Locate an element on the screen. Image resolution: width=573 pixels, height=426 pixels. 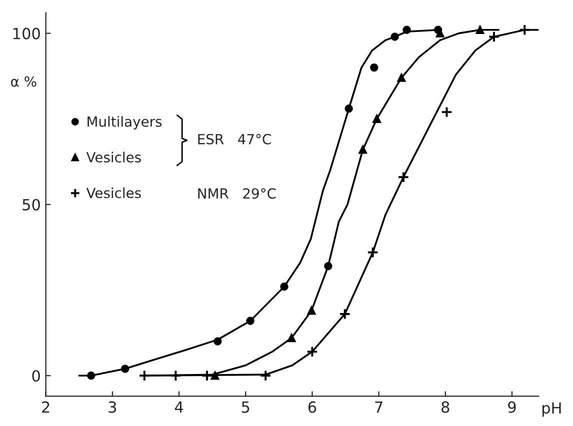
y-tick-label: 50 is located at coordinates (31, 204).